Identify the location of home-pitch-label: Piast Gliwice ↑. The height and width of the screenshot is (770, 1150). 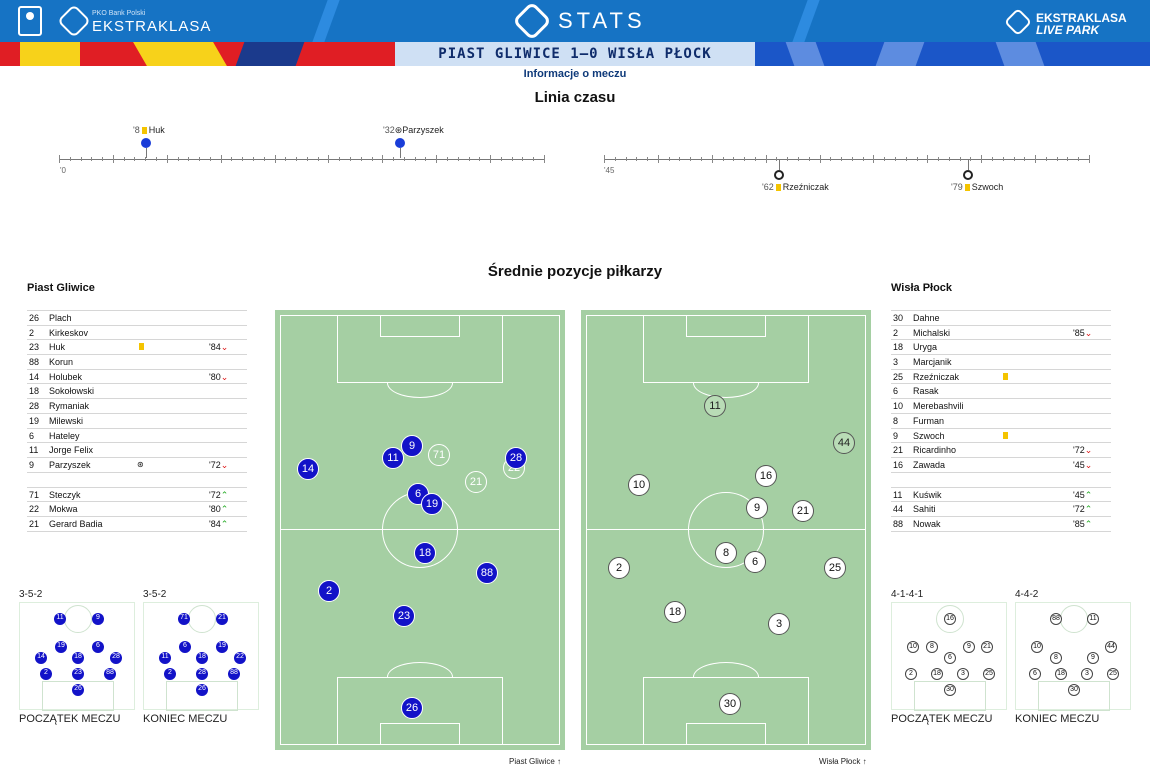
(535, 761).